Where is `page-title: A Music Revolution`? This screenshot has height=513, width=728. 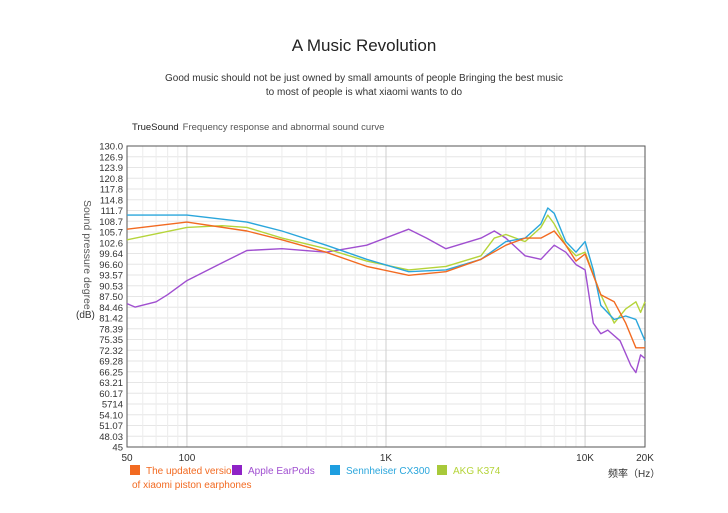 page-title: A Music Revolution is located at coordinates (364, 45).